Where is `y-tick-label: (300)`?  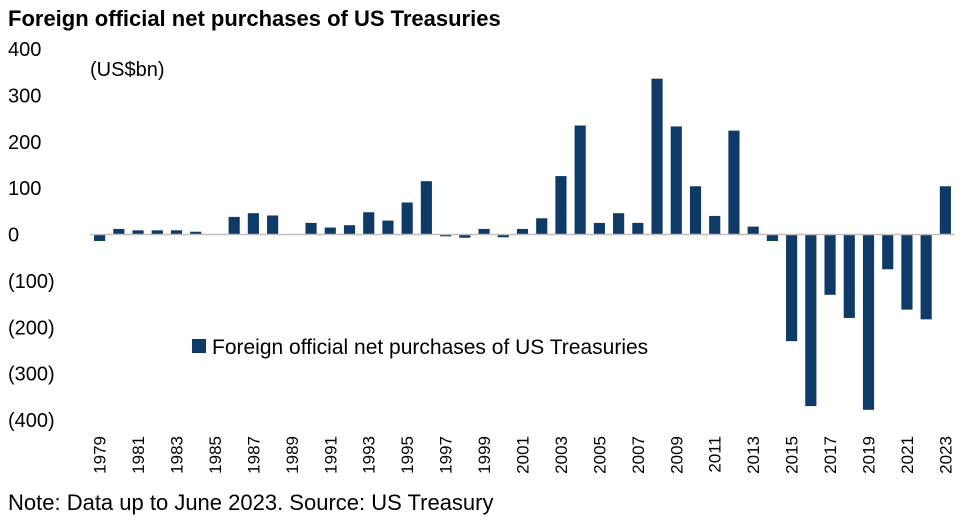 y-tick-label: (300) is located at coordinates (31, 375).